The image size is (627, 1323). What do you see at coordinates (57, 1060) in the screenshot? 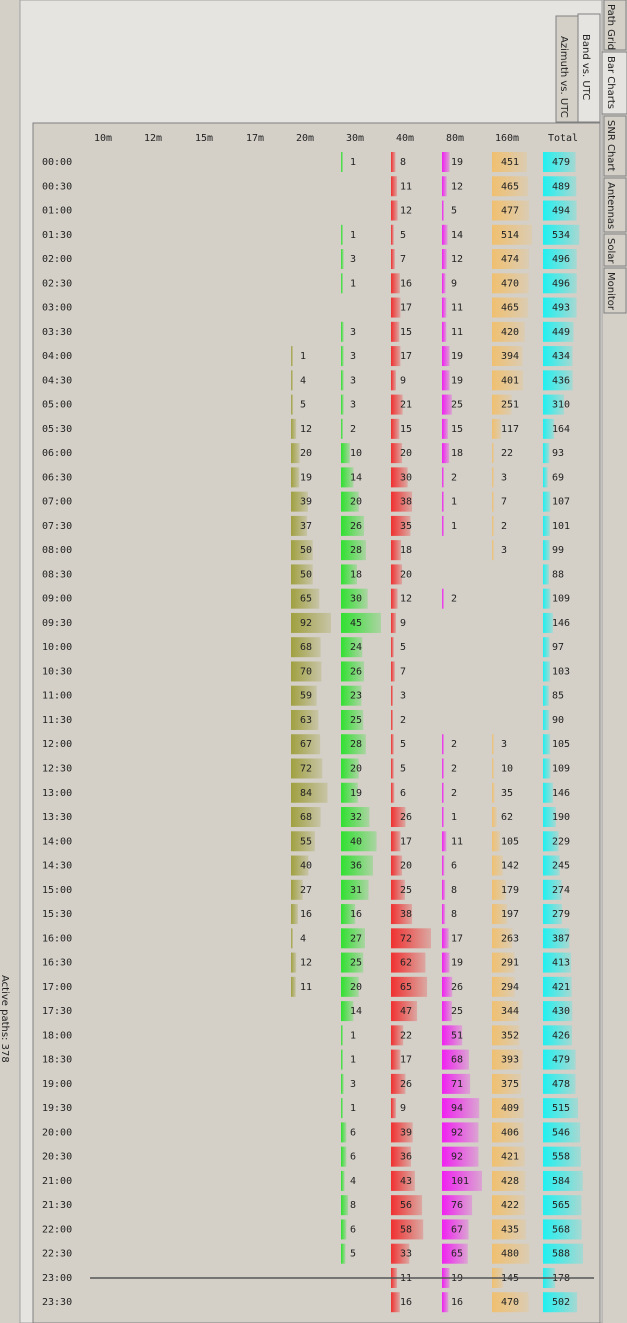
I see `time-label: 18:30` at bounding box center [57, 1060].